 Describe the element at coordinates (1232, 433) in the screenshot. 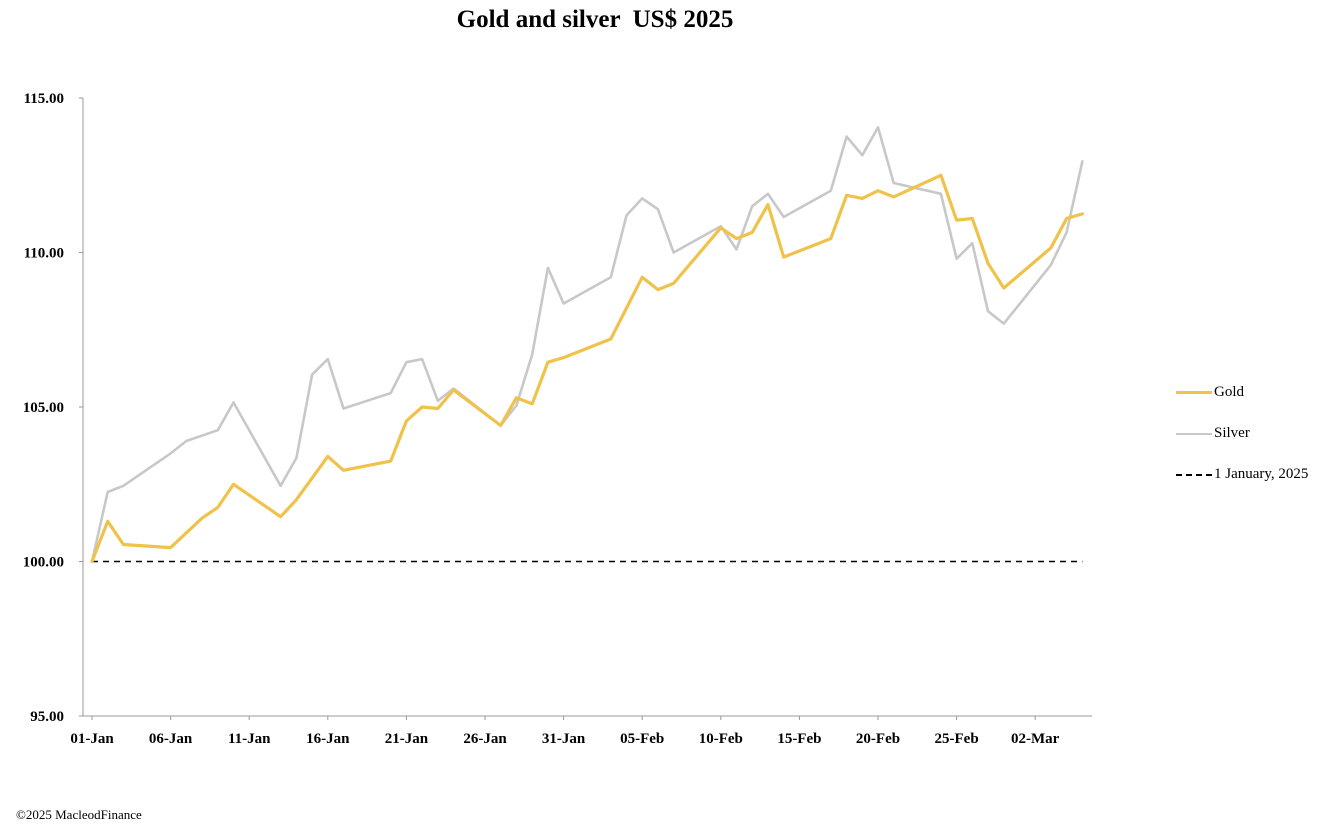

I see `legend-label: Silver` at that location.